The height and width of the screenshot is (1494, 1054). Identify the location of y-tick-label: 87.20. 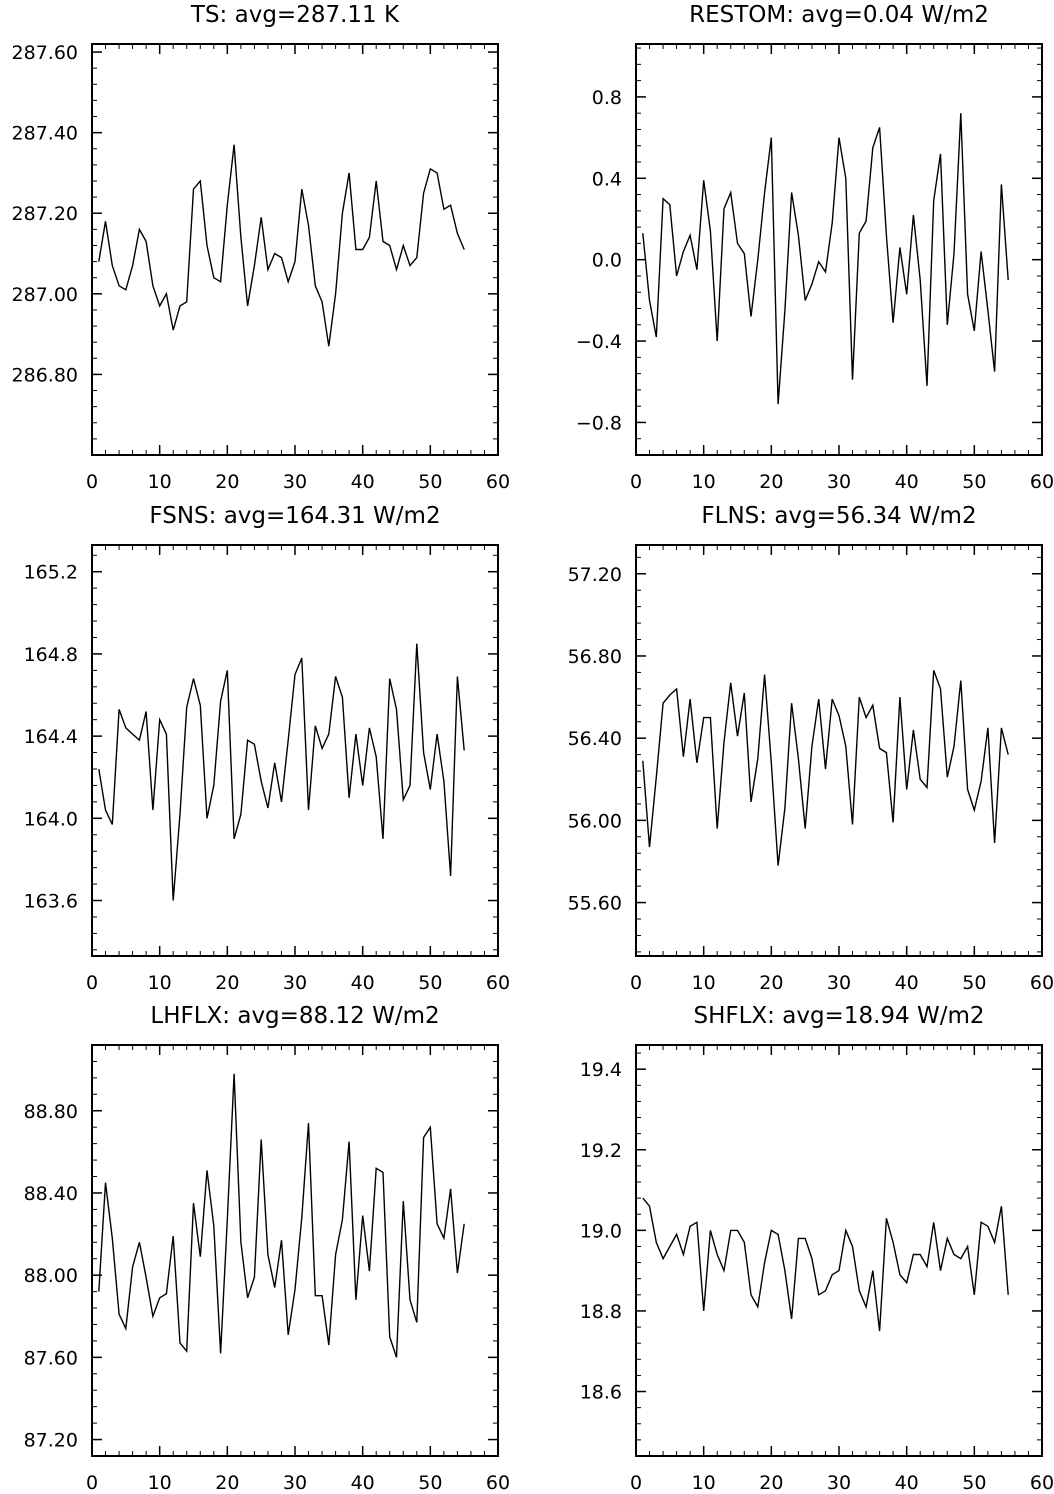
(51, 1441).